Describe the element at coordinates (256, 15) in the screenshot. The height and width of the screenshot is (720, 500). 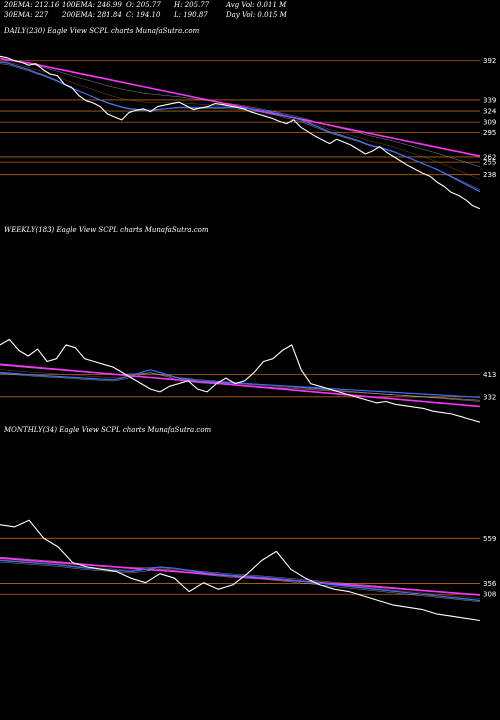
I see `header-day-vol: Day Vol: 0.015 M` at that location.